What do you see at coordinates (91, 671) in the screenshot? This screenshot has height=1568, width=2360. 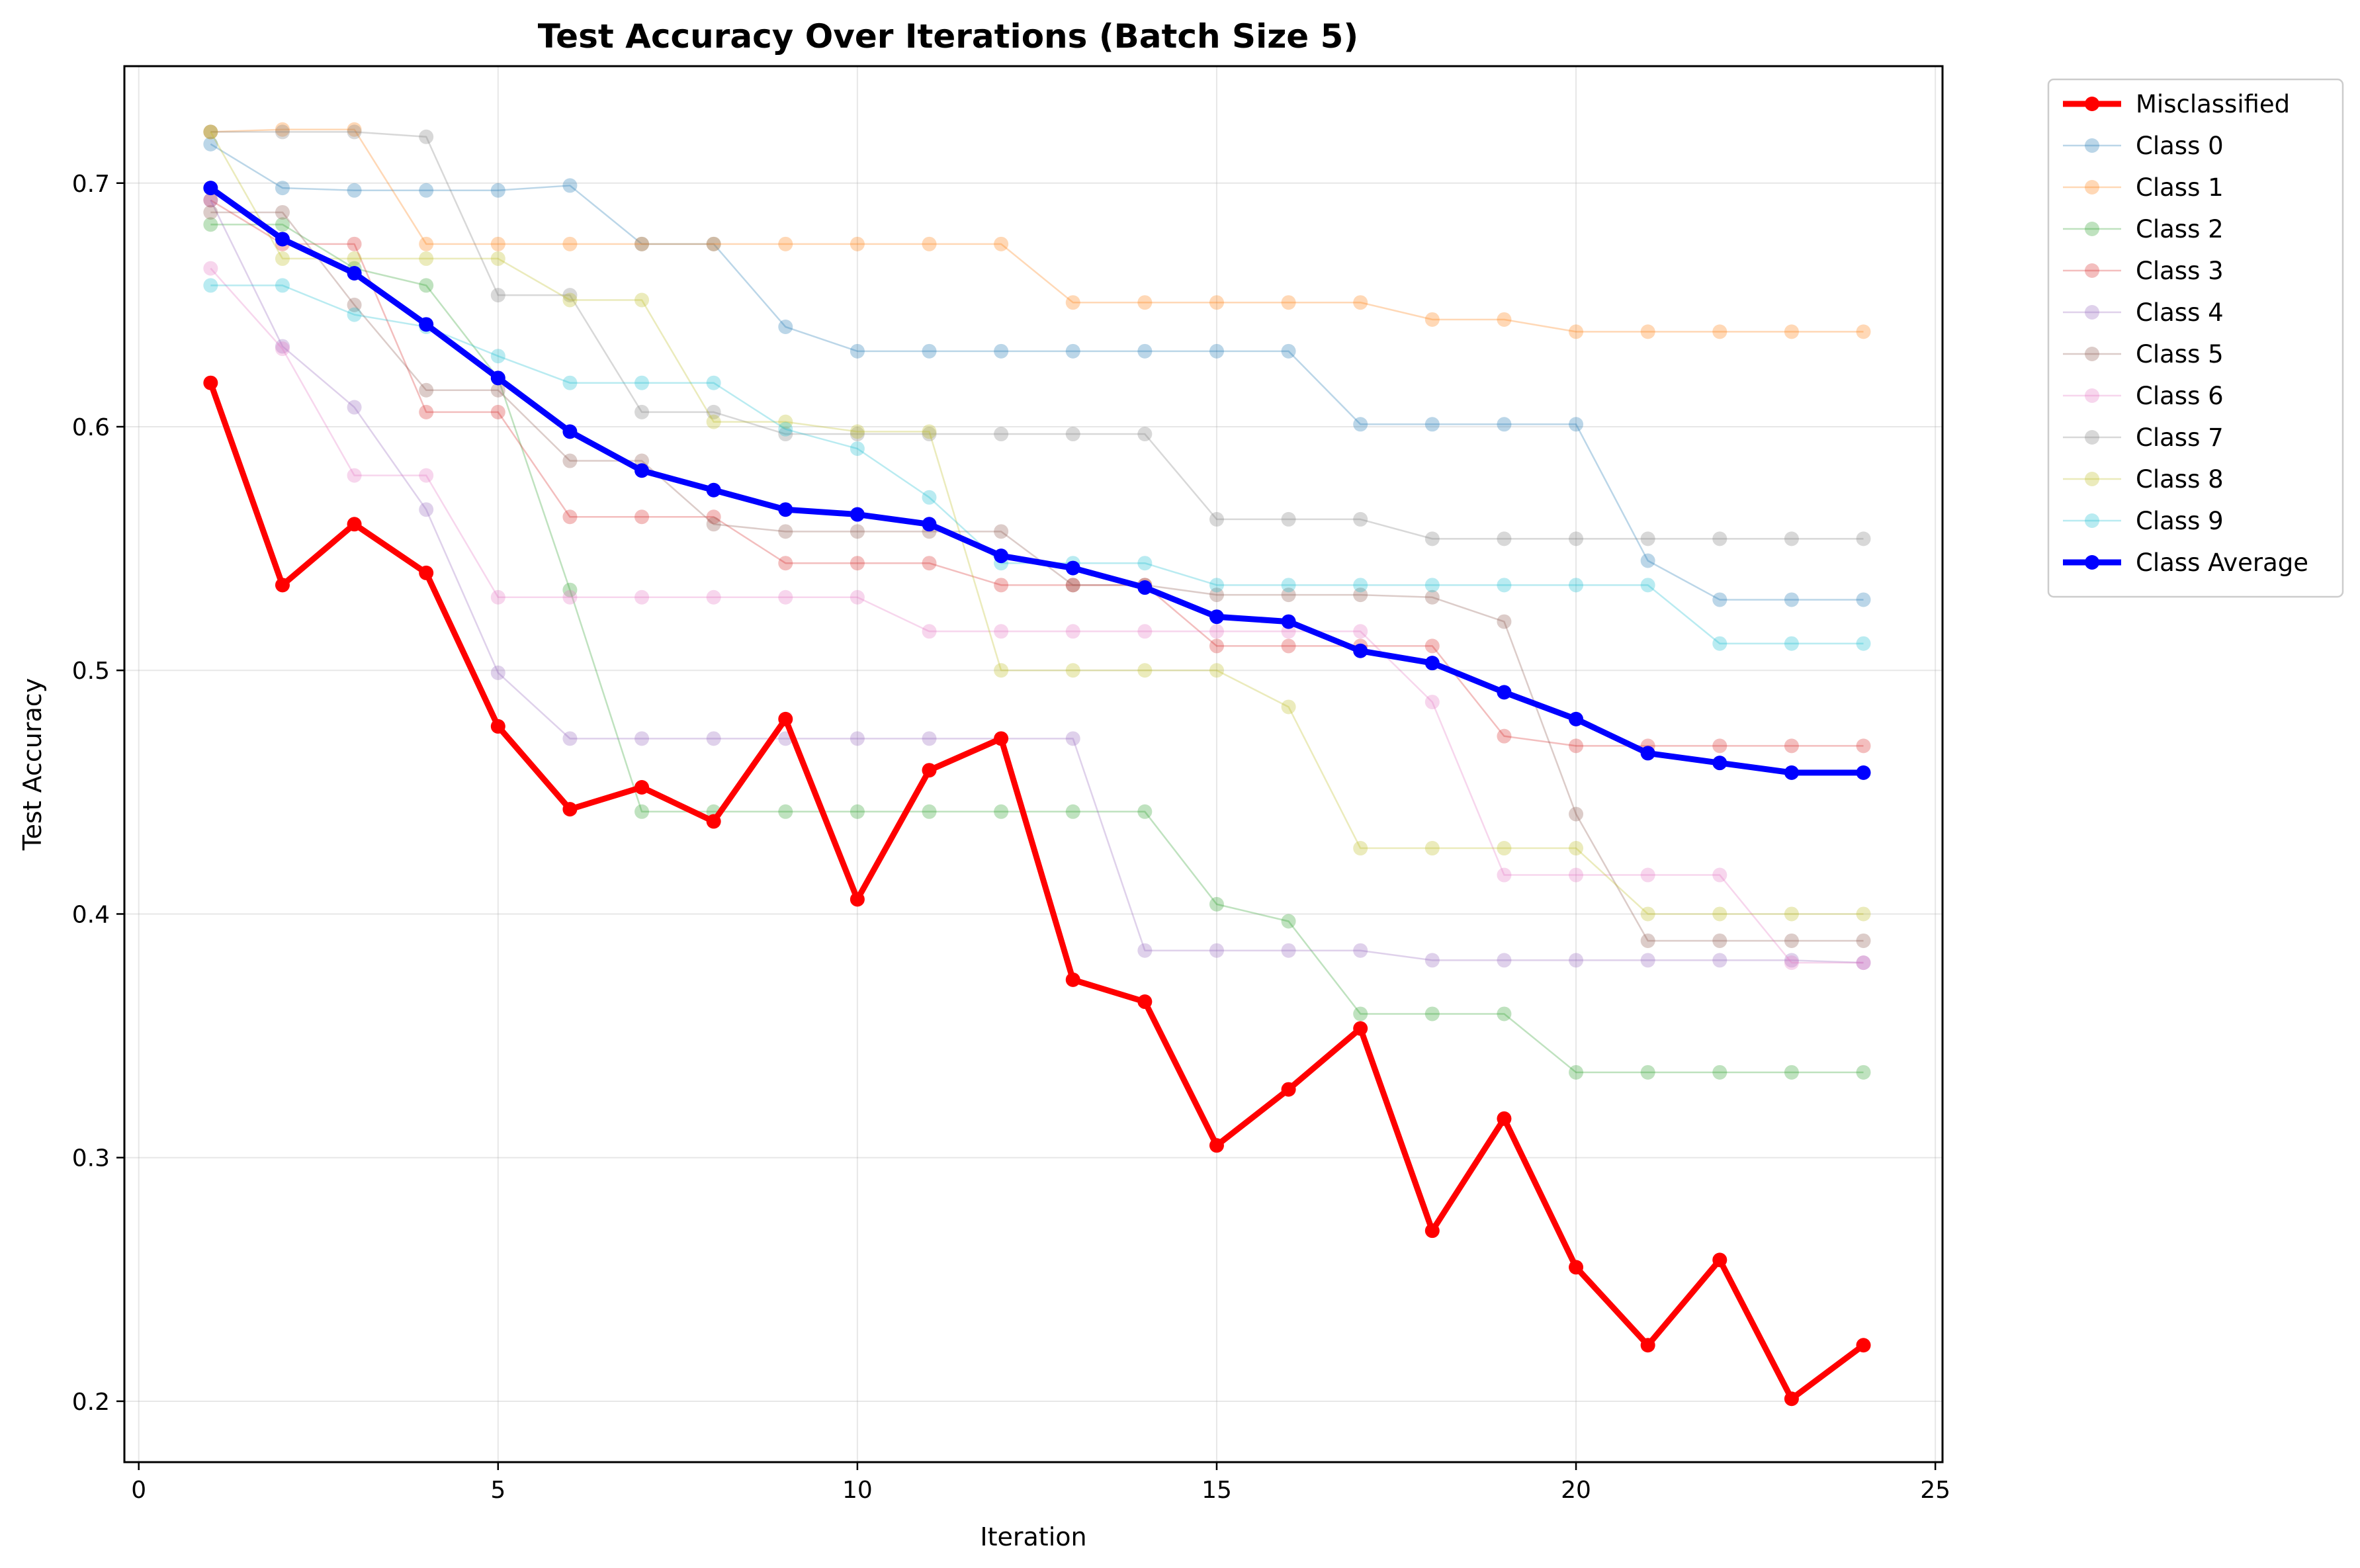 I see `y-tick-label: 0.5` at bounding box center [91, 671].